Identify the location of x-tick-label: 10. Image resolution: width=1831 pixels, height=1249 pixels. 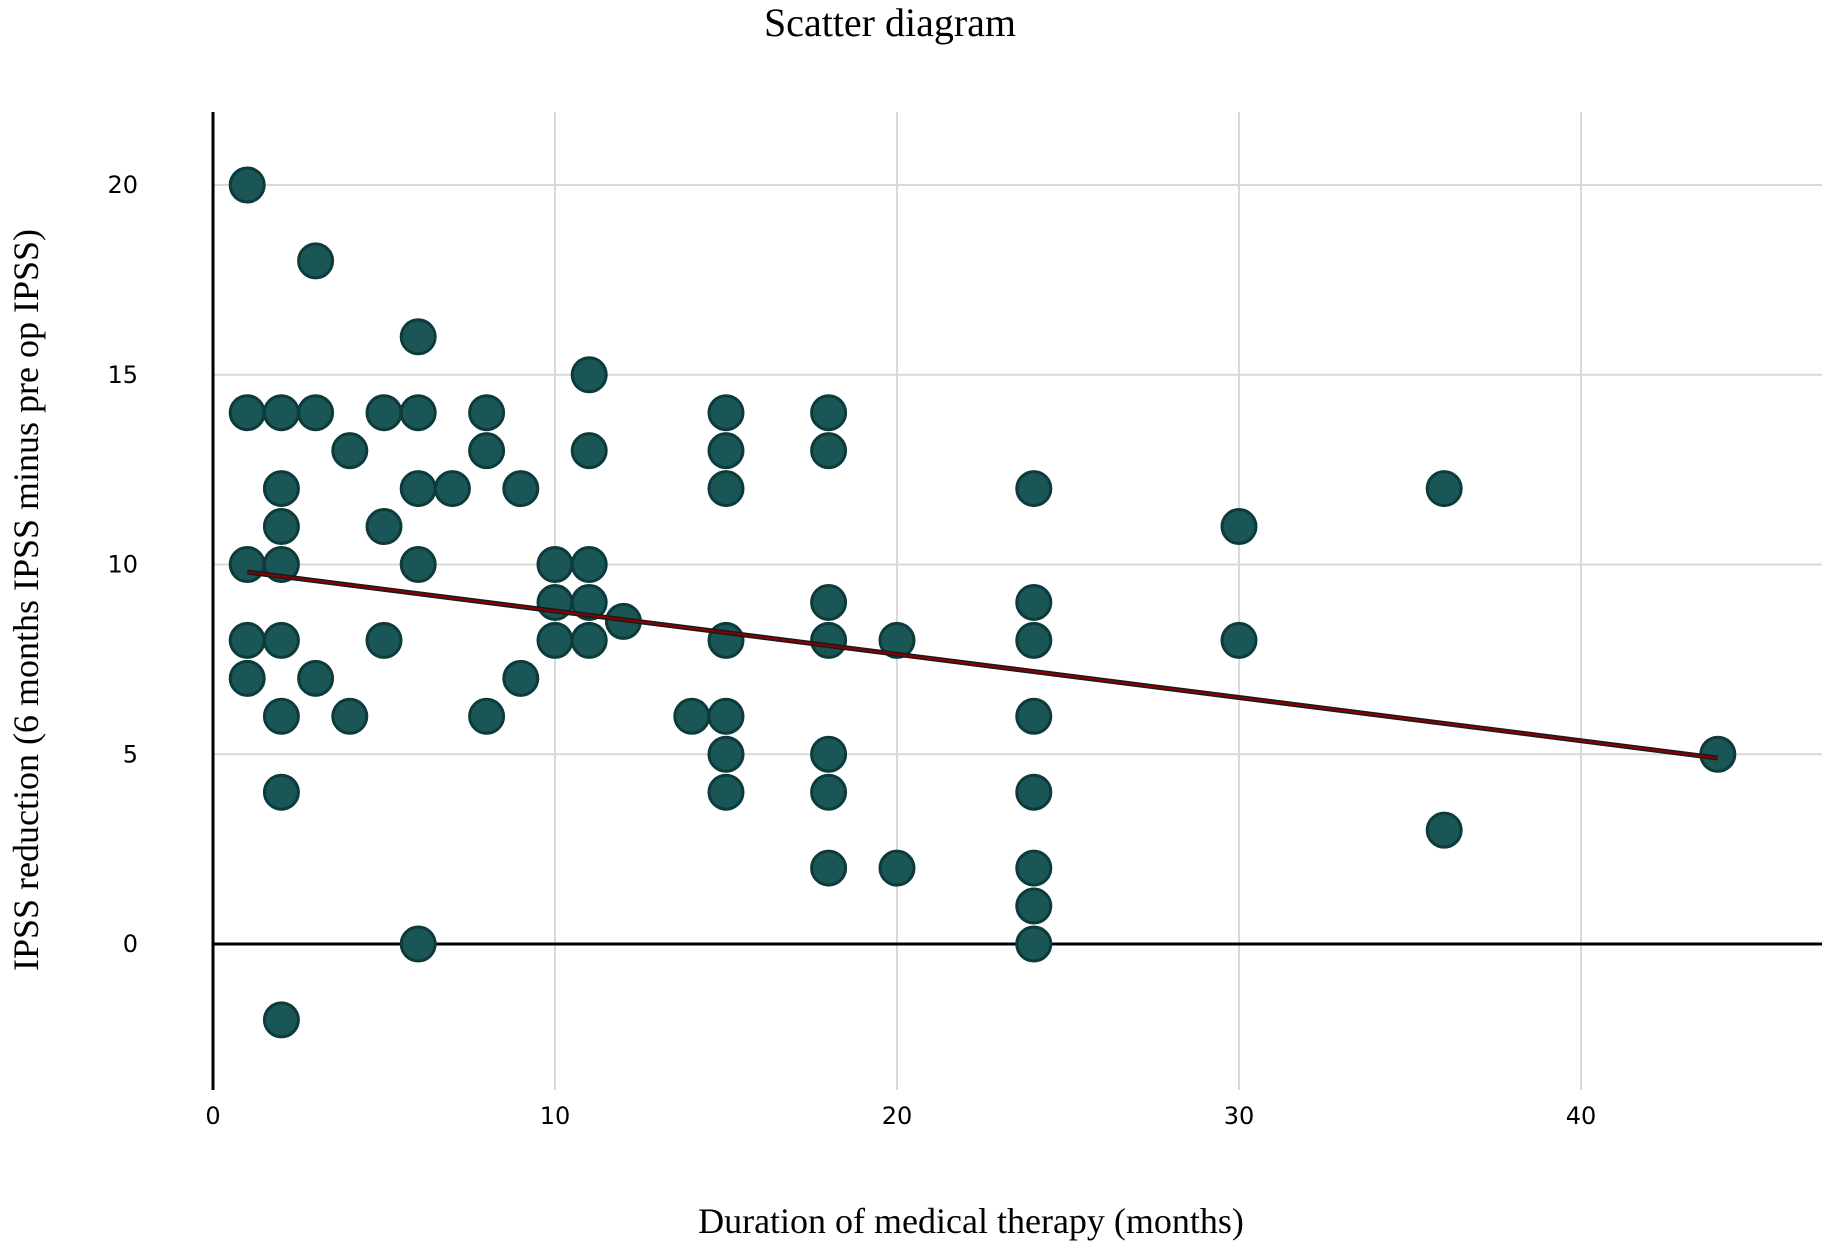
(555, 1116).